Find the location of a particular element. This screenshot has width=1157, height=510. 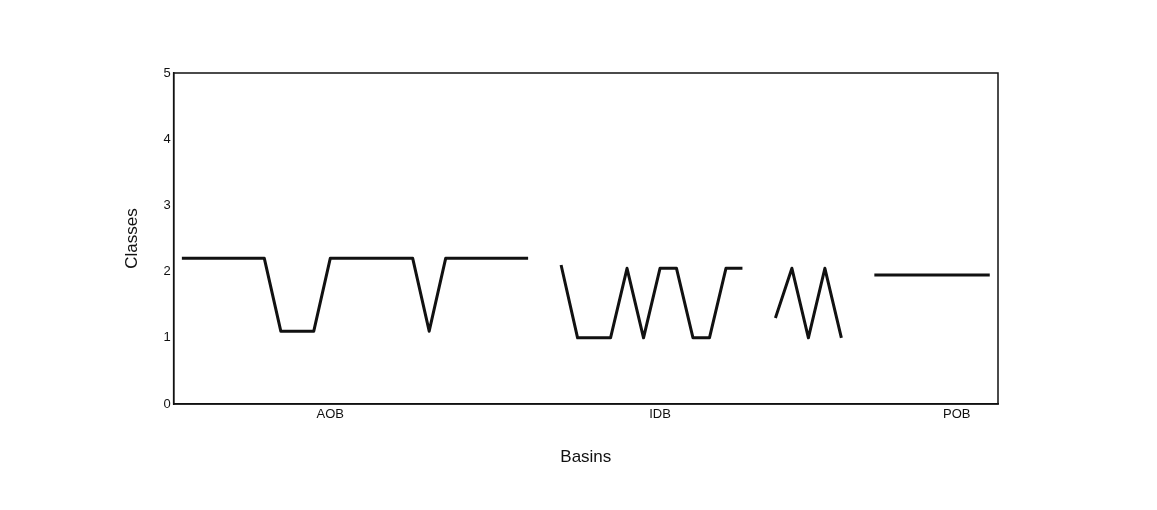

y-axis-title: Classes is located at coordinates (131, 238).